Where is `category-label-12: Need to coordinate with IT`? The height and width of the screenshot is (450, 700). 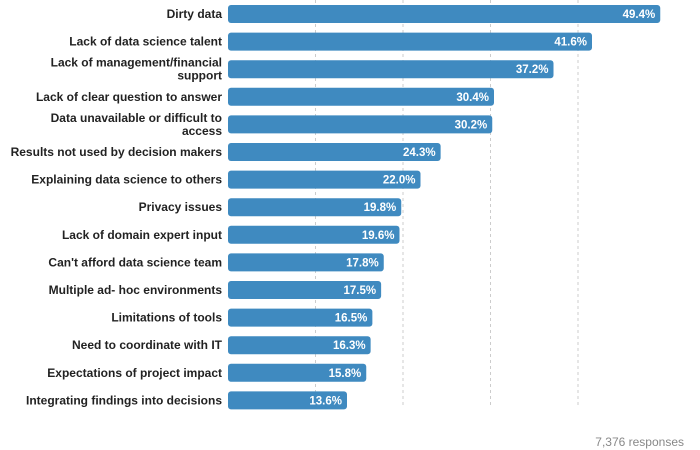
category-label-12: Need to coordinate with IT is located at coordinates (147, 345).